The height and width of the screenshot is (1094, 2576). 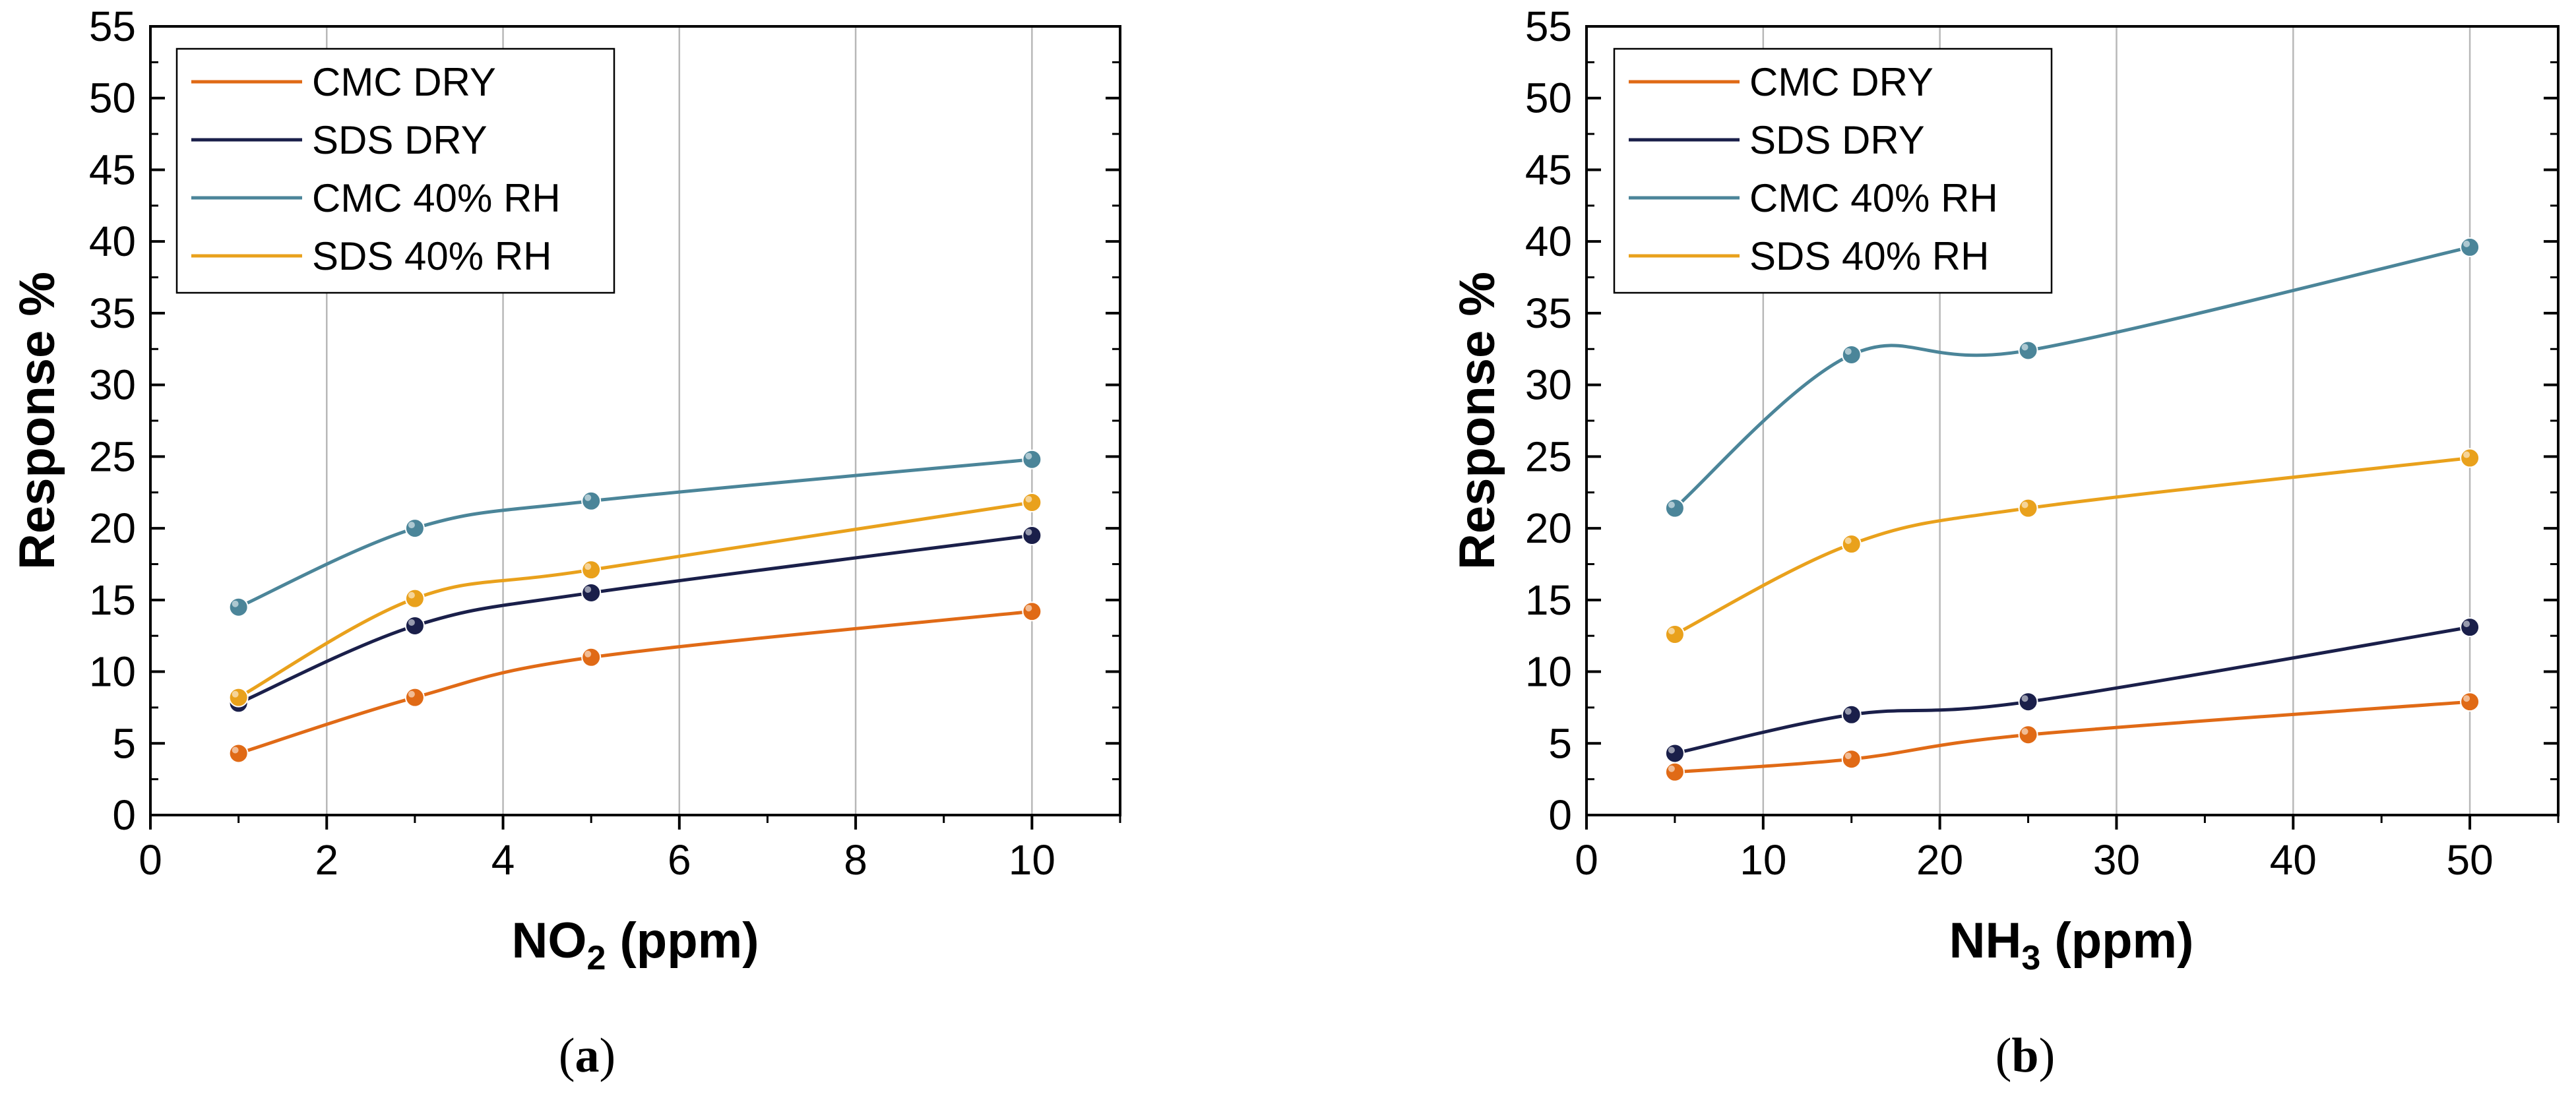 I want to click on y-tick-label: 55, so click(x=112, y=26).